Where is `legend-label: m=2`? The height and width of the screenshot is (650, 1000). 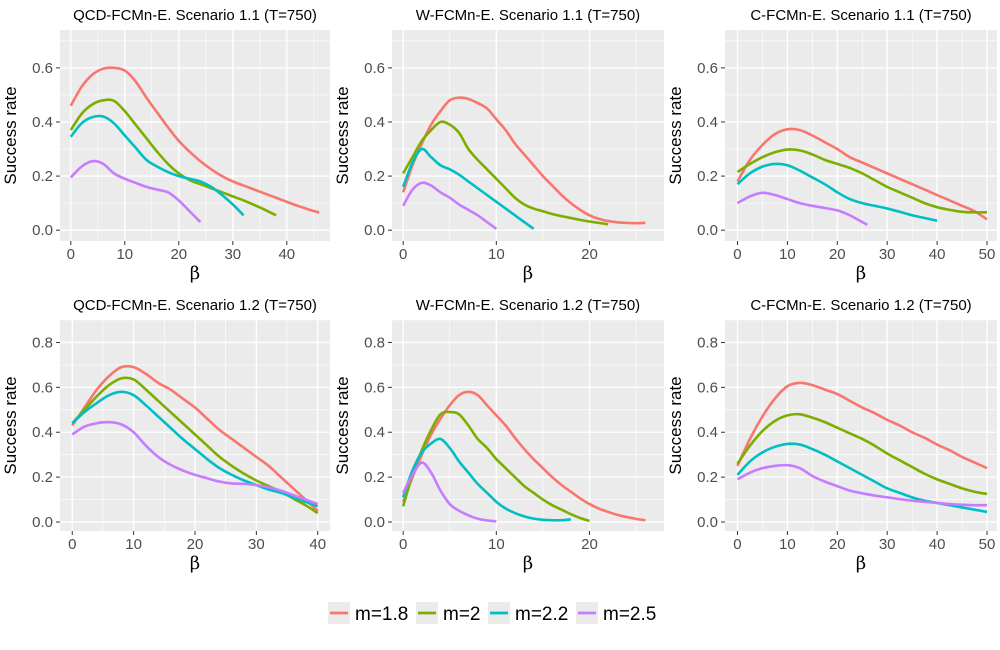 legend-label: m=2 is located at coordinates (462, 614).